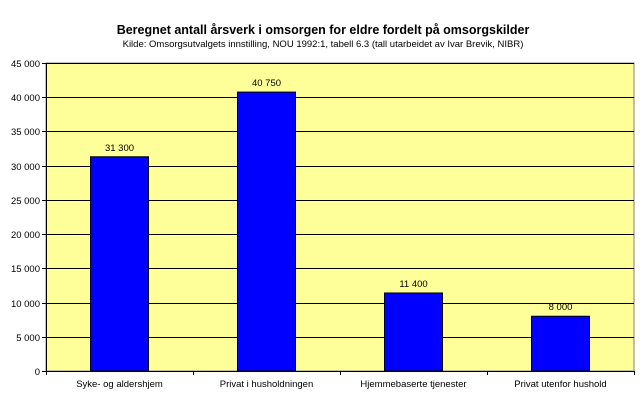  Describe the element at coordinates (37, 372) in the screenshot. I see `y-tick-label: 0` at that location.